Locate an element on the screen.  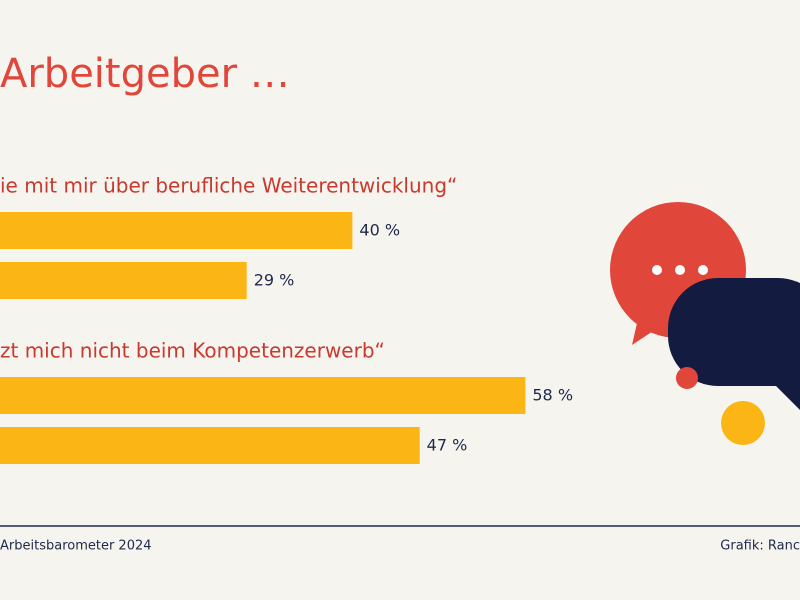
value-label: 58 % is located at coordinates (552, 395).